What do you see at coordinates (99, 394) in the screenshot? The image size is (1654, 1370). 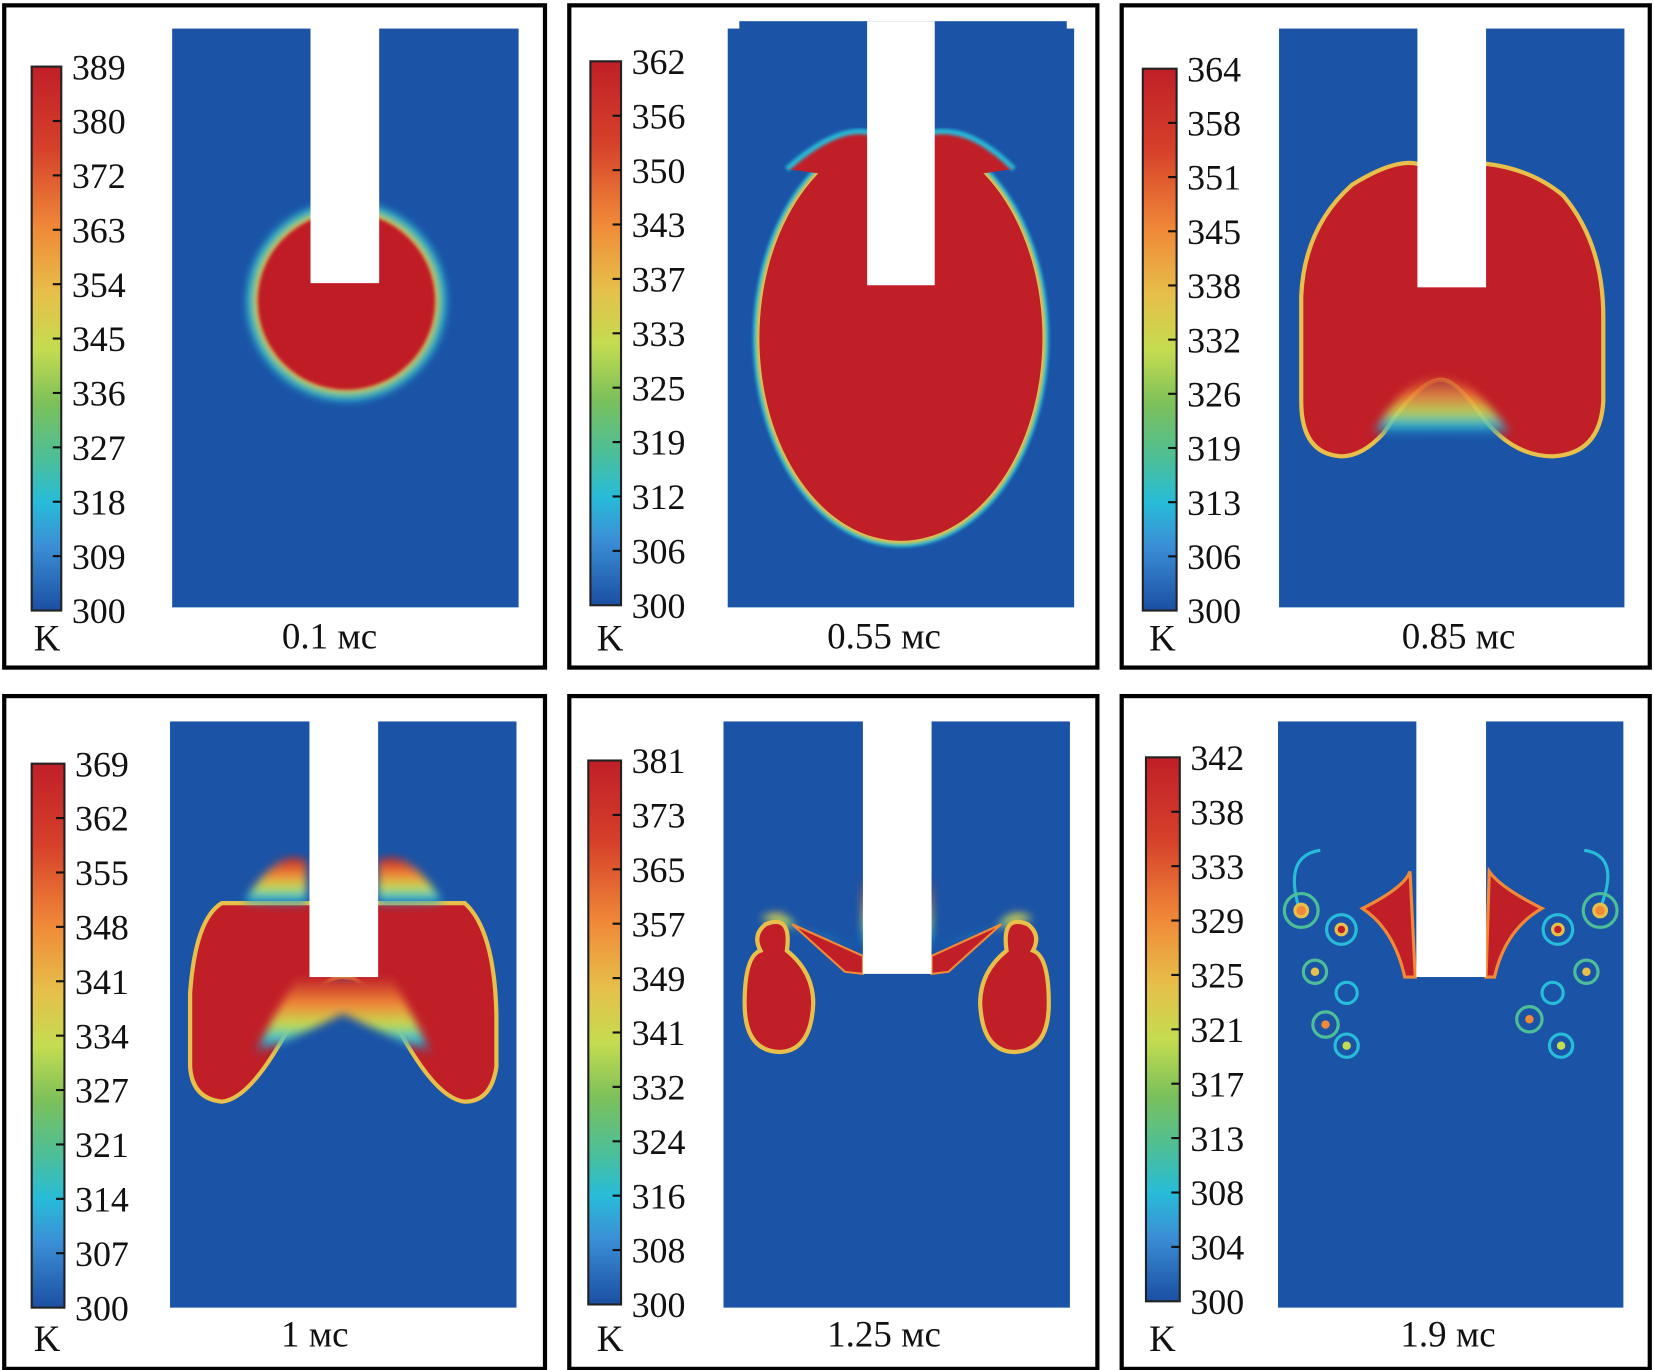 I see `colorbar-tick-label: 336` at bounding box center [99, 394].